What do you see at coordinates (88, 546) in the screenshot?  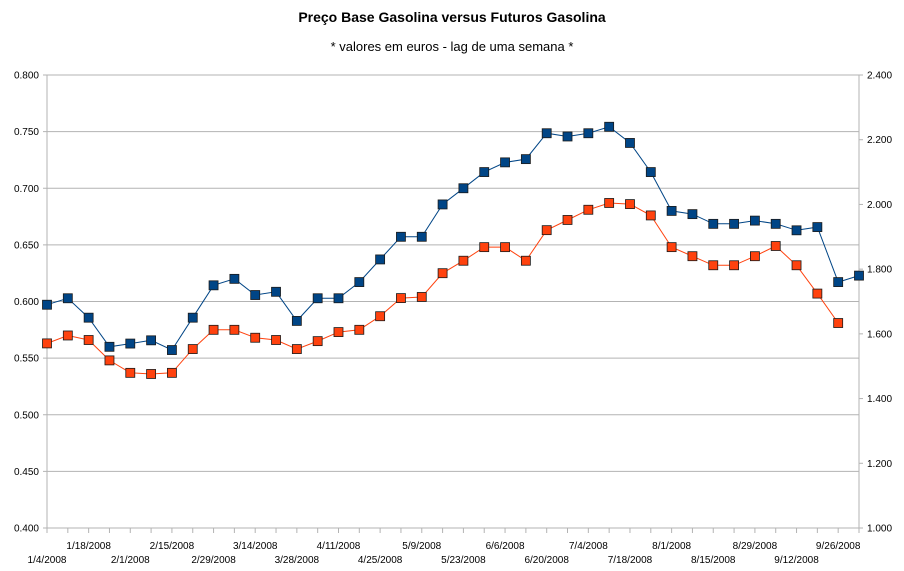 I see `x-axis-tick-label: 1/18/2008` at bounding box center [88, 546].